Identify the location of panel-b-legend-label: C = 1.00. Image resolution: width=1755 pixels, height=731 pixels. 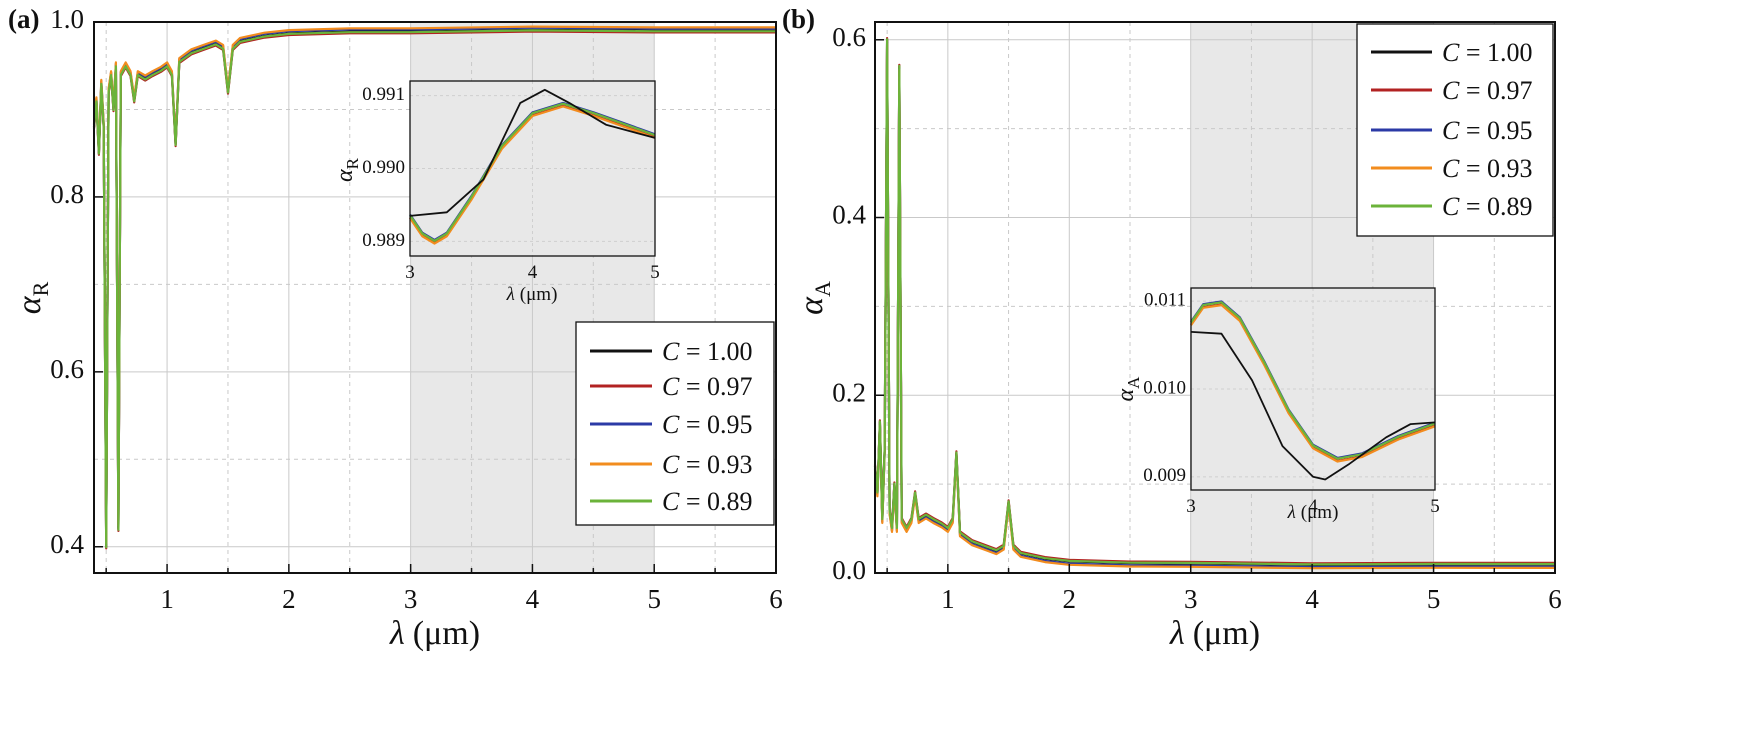
(1487, 52).